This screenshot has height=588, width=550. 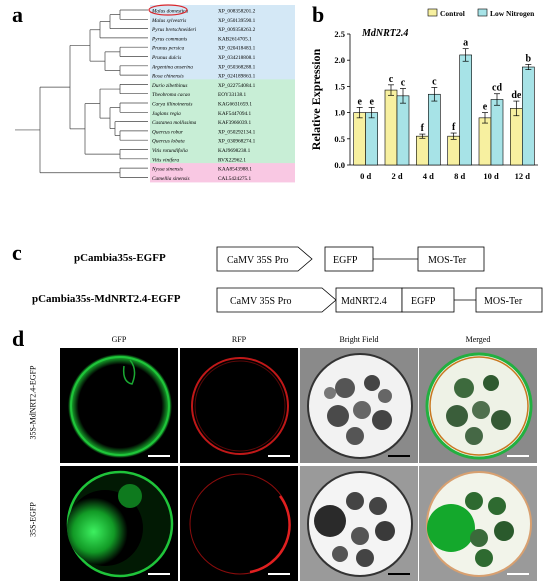 I want to click on species-name: Castanea mollissima, so click(x=174, y=123).